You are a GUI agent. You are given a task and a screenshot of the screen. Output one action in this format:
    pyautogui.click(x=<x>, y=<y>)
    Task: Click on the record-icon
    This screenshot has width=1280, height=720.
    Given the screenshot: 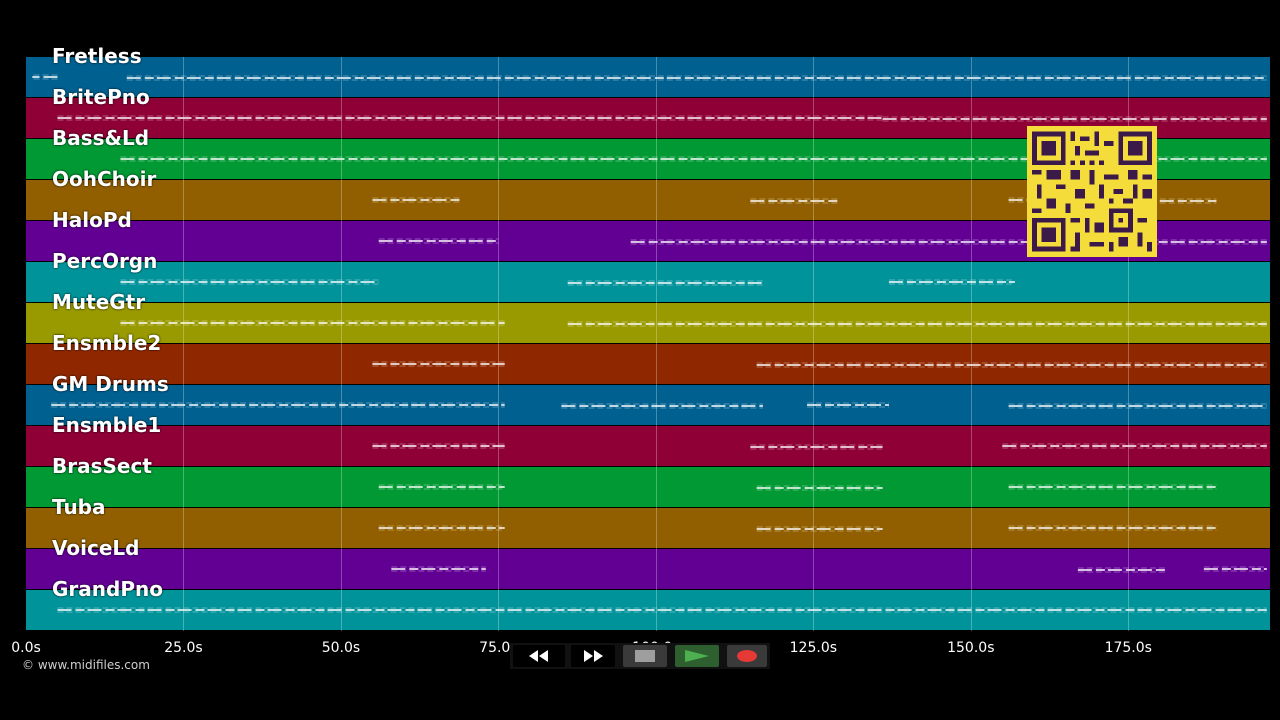 What is the action you would take?
    pyautogui.click(x=747, y=656)
    